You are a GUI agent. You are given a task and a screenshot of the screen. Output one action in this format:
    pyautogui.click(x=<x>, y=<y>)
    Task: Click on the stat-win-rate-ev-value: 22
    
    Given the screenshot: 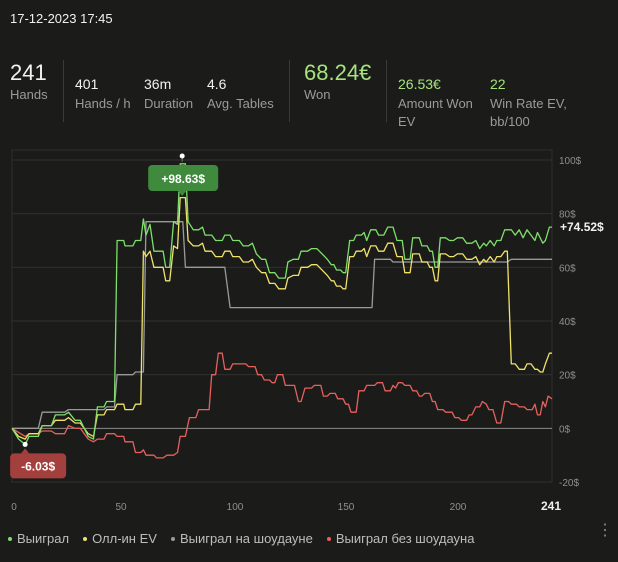 What is the action you would take?
    pyautogui.click(x=498, y=84)
    